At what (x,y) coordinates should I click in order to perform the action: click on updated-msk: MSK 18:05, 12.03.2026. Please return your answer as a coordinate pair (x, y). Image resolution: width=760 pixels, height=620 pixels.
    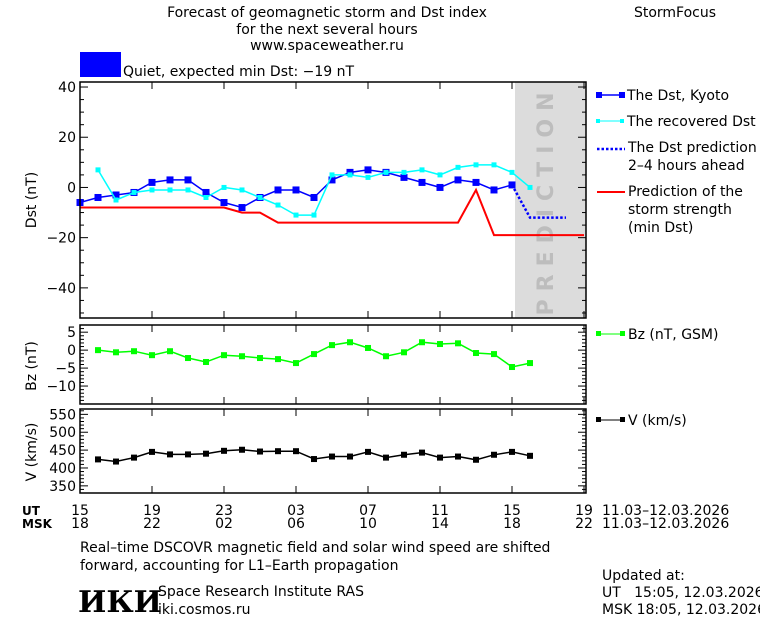
    Looking at the image, I should click on (681, 610).